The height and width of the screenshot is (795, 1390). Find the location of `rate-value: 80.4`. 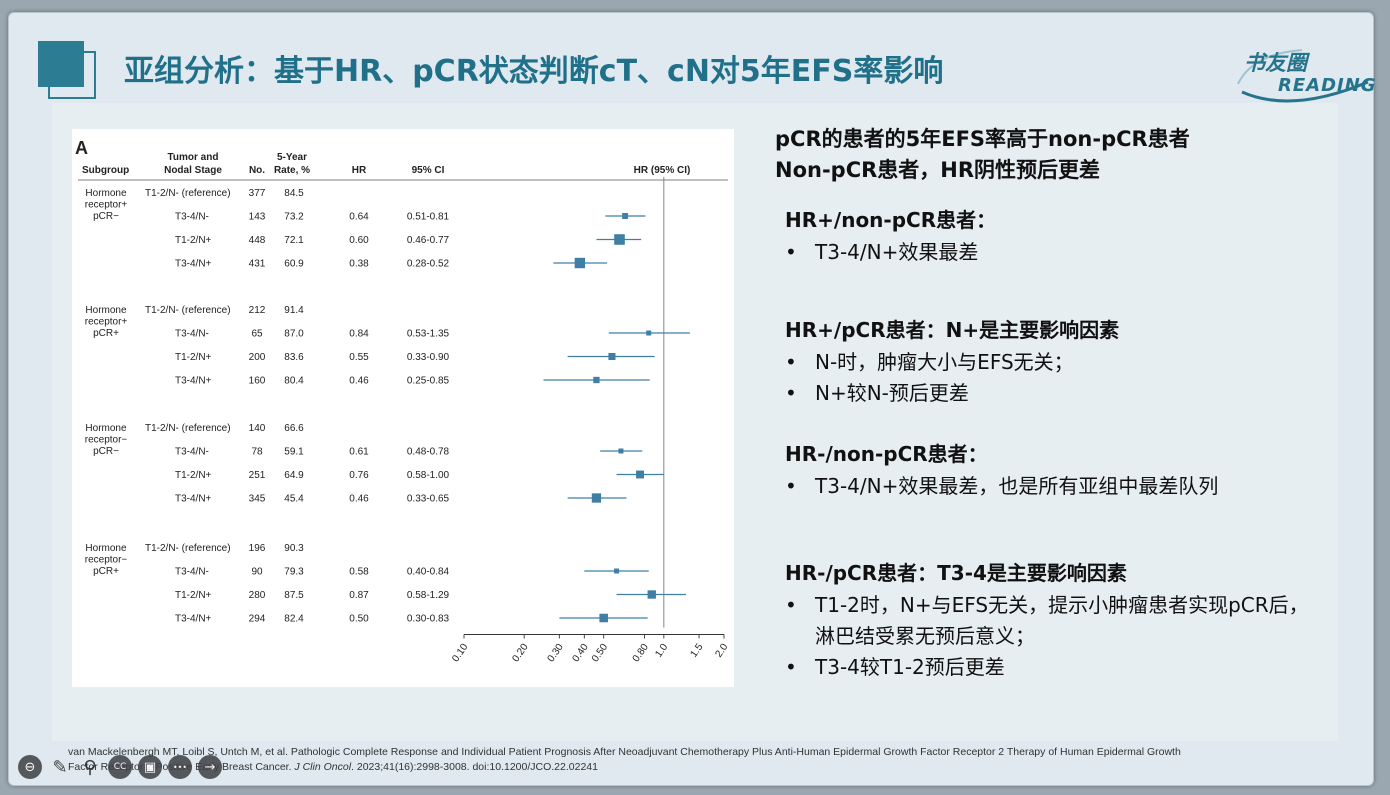

rate-value: 80.4 is located at coordinates (294, 381).